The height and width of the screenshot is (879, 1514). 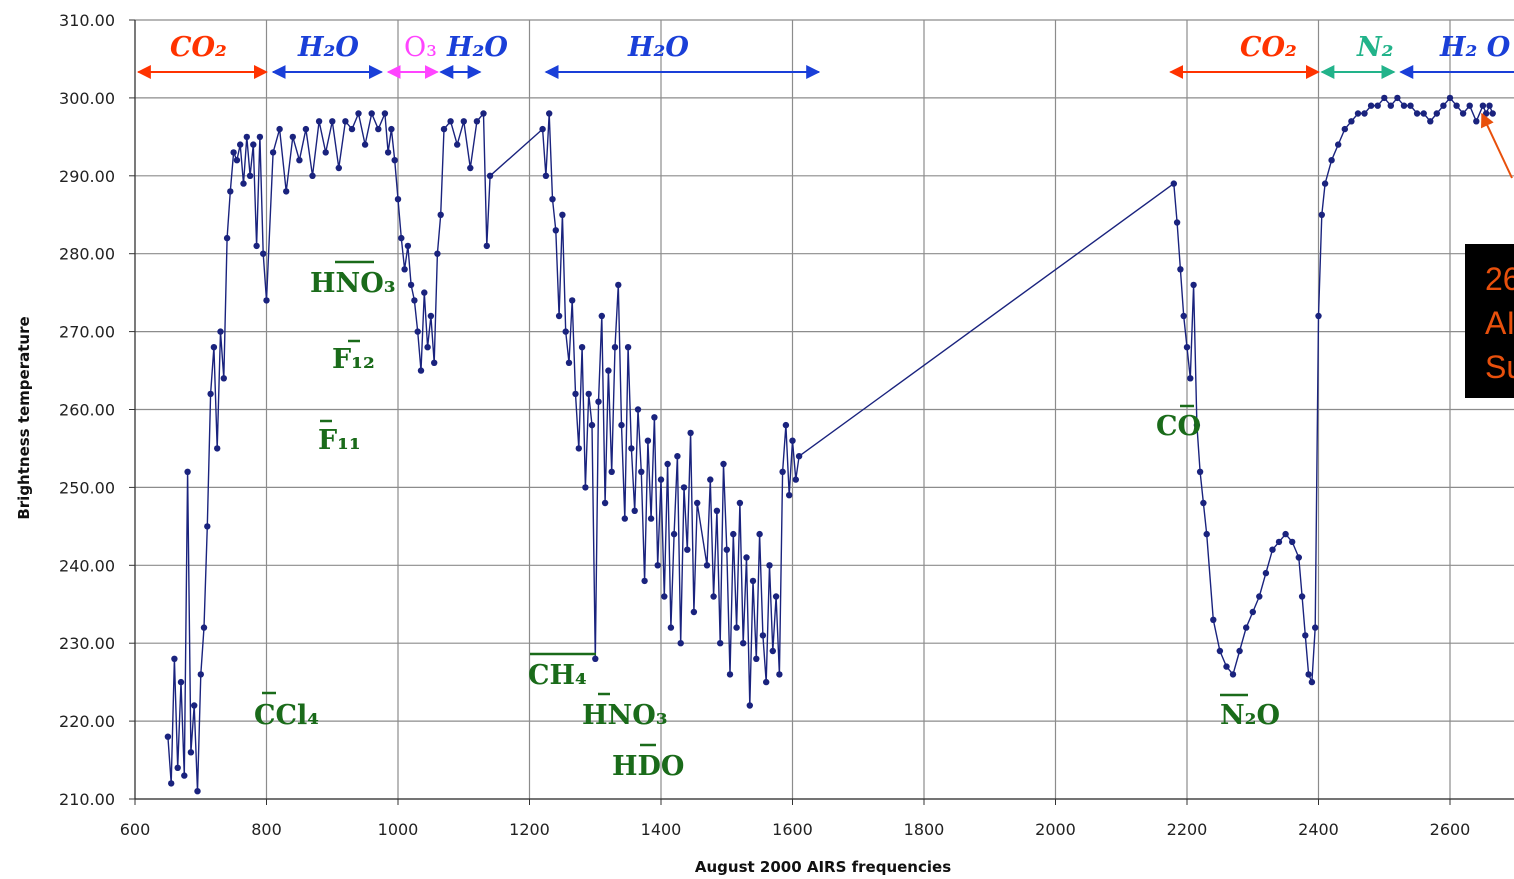 I want to click on callout-arrow, so click(x=1497, y=145).